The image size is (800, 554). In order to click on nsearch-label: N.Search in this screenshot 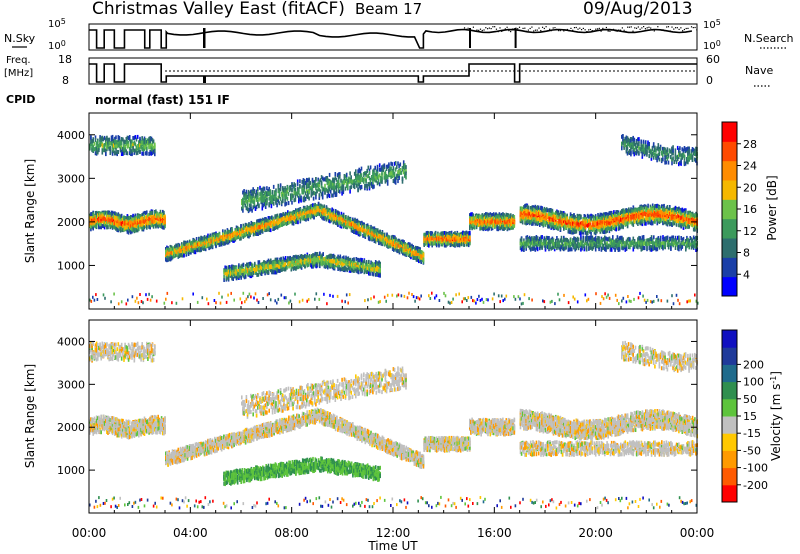, I will do `click(769, 38)`.